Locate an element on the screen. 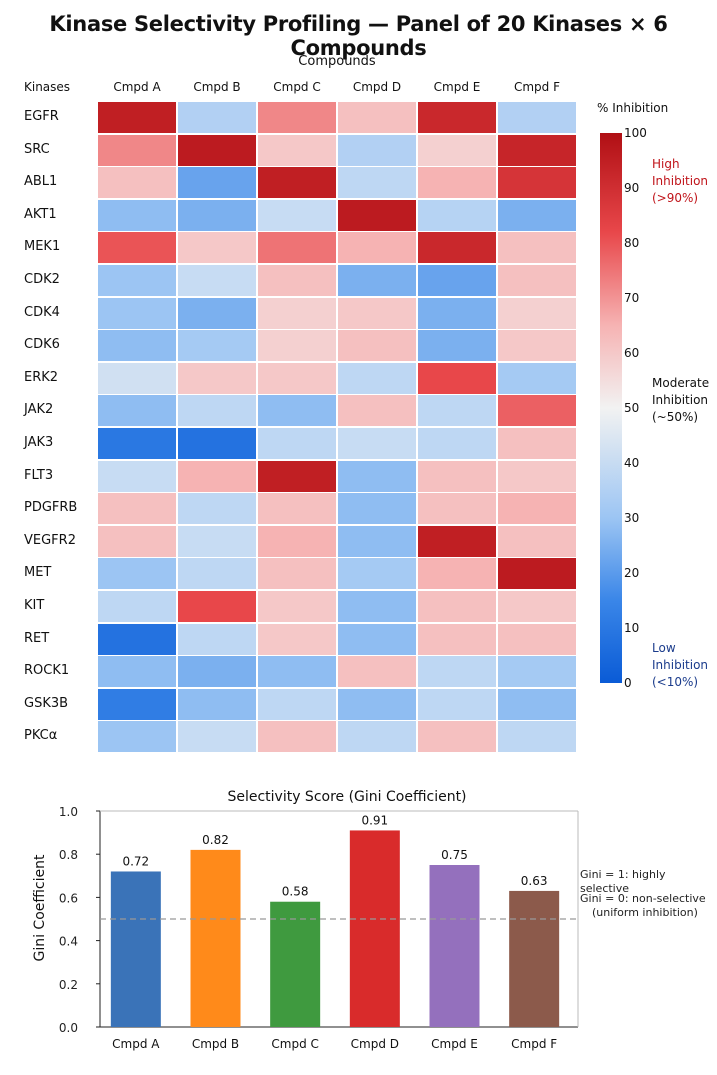 The image size is (717, 1075). row-label: JAK3 is located at coordinates (39, 442).